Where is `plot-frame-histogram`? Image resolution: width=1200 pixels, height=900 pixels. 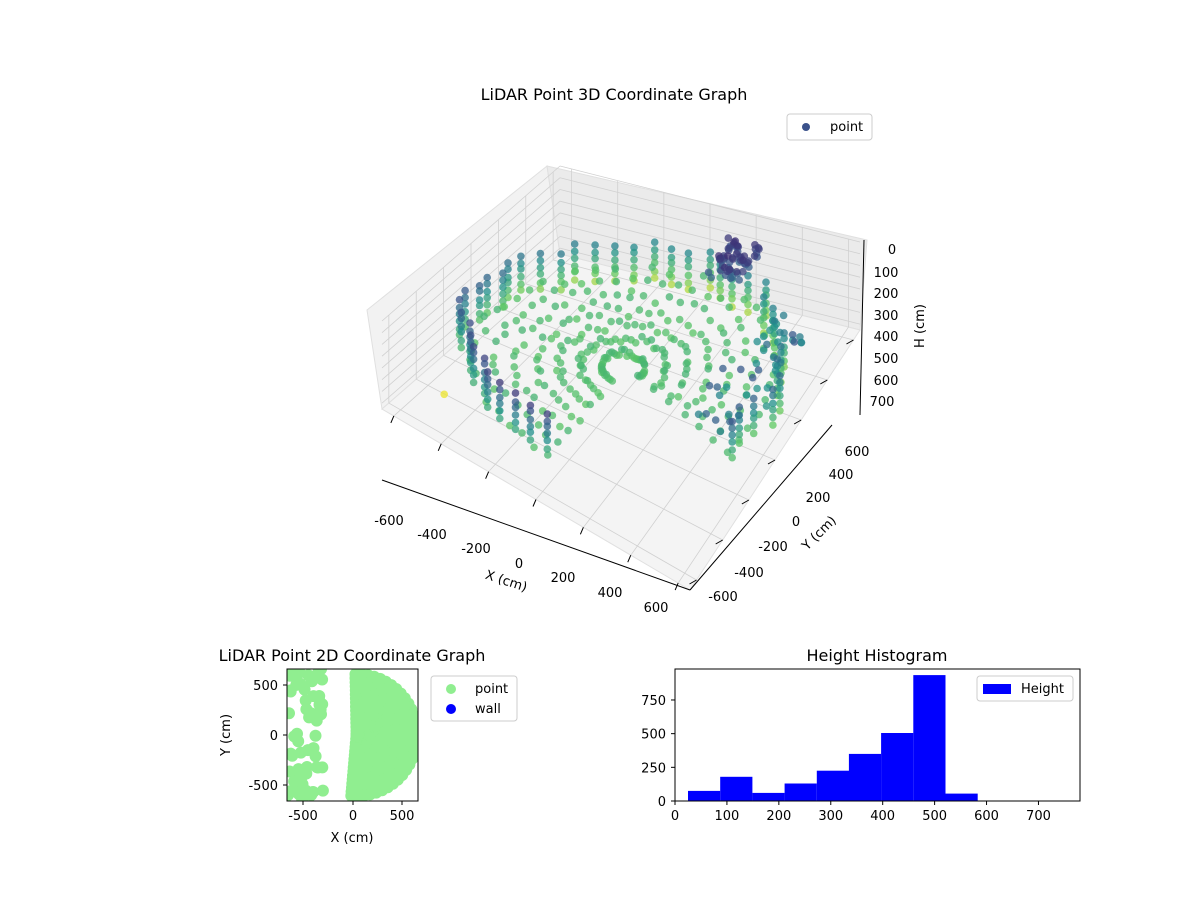
plot-frame-histogram is located at coordinates (877, 735).